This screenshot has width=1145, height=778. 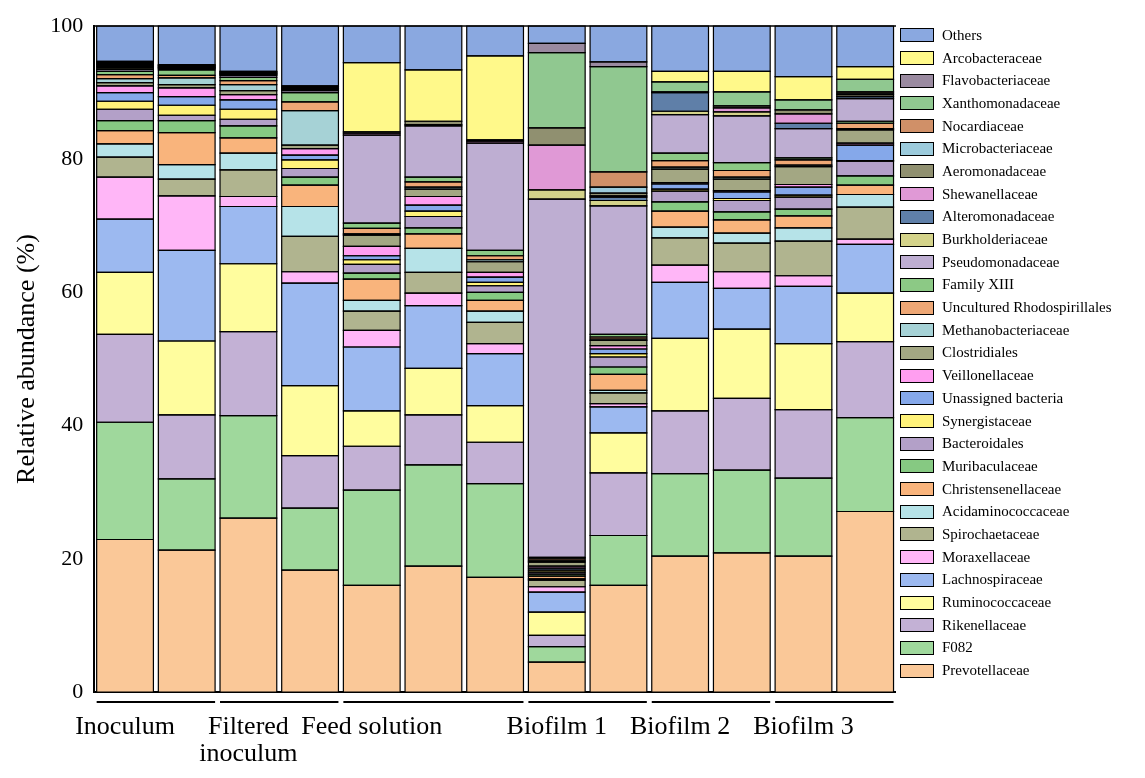 What do you see at coordinates (980, 353) in the screenshot?
I see `legend-label: Clostridiales` at bounding box center [980, 353].